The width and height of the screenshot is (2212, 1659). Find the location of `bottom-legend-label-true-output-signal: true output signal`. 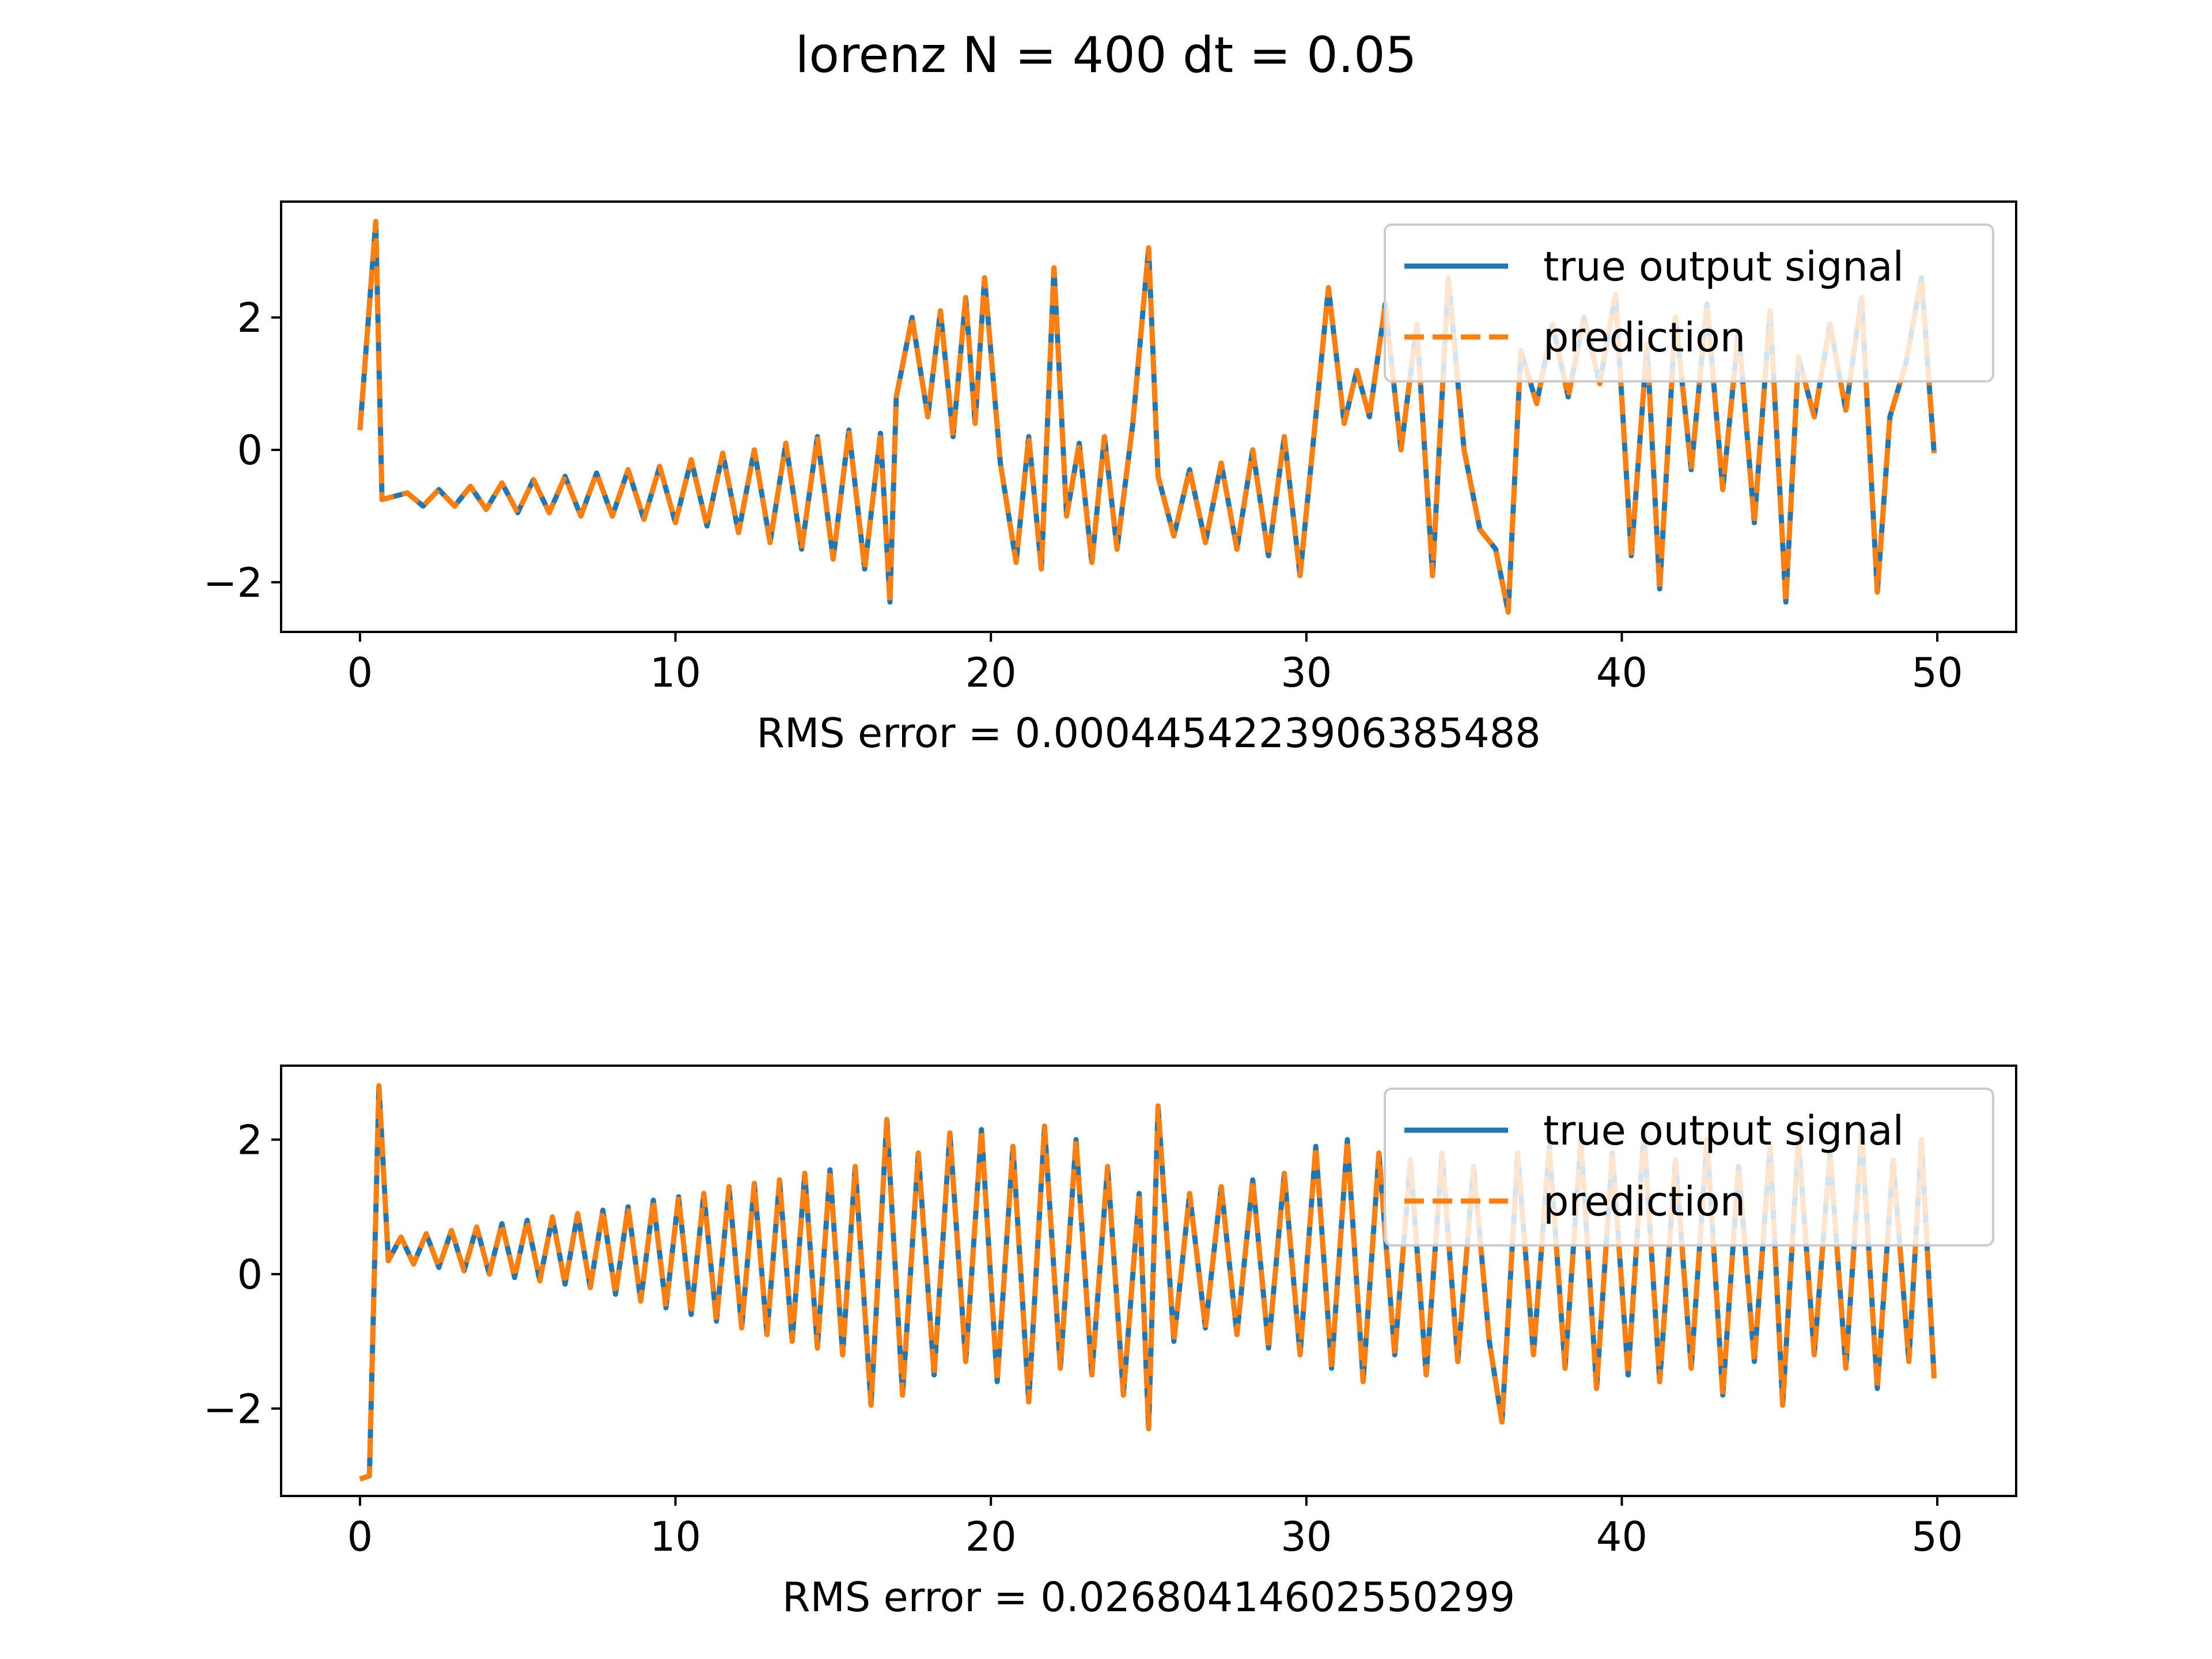

bottom-legend-label-true-output-signal: true output signal is located at coordinates (1723, 1130).